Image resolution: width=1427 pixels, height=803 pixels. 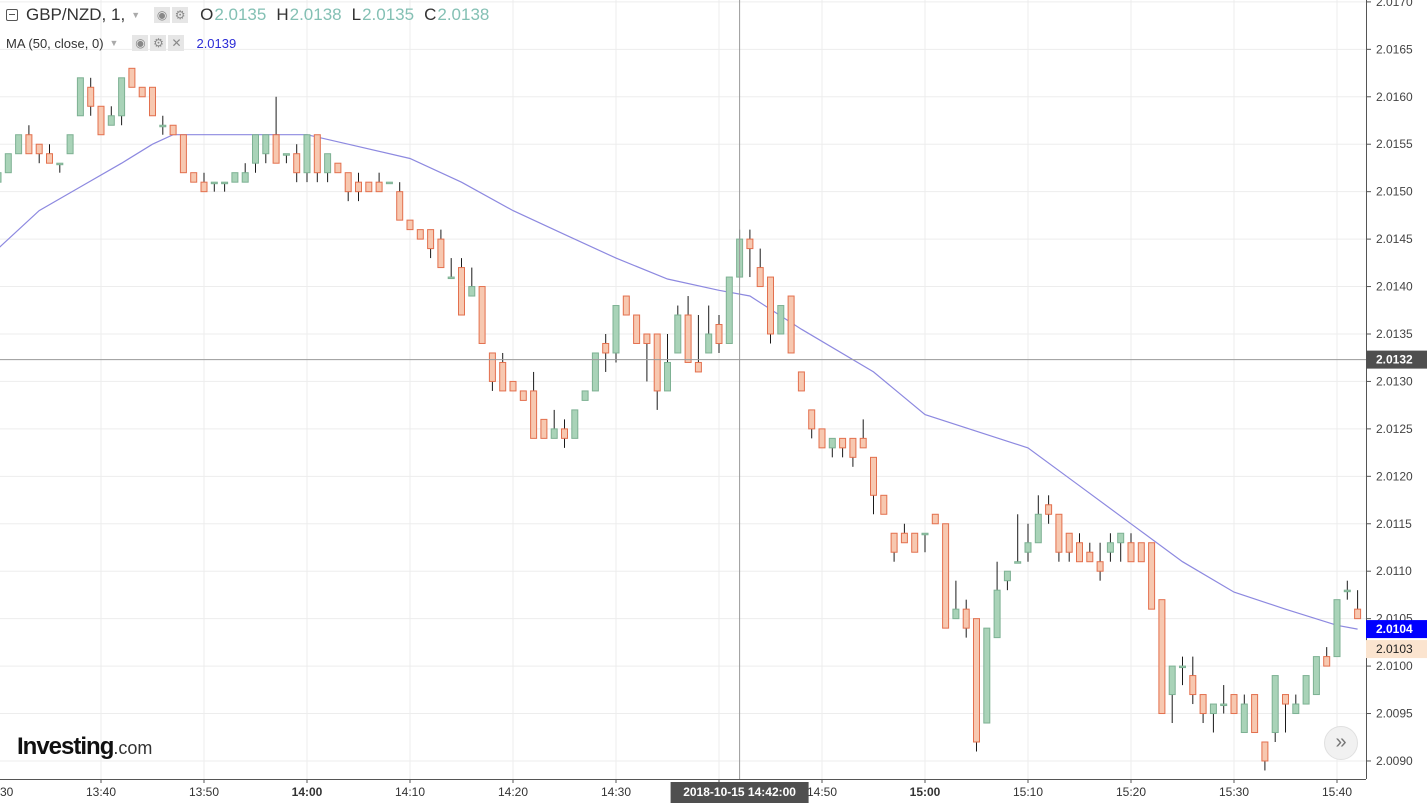 I want to click on last-close-box, so click(x=1396, y=649).